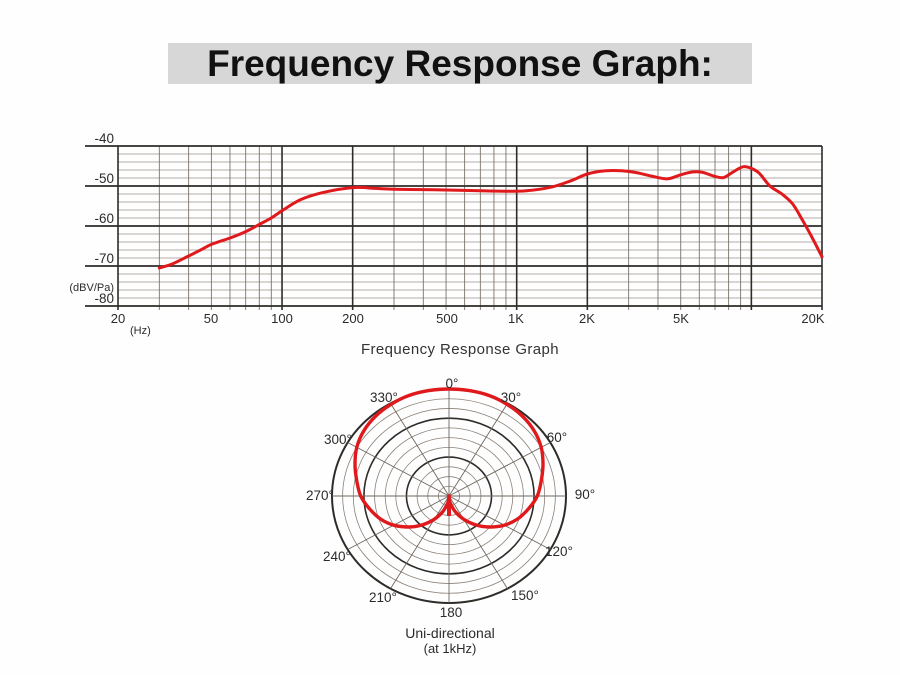 The image size is (900, 675). I want to click on x-tick-1k: 1K, so click(516, 318).